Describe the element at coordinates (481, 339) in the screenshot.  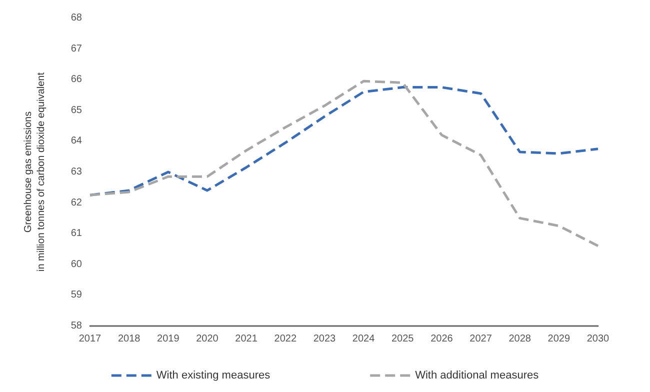
I see `x-tick-label: 2027` at that location.